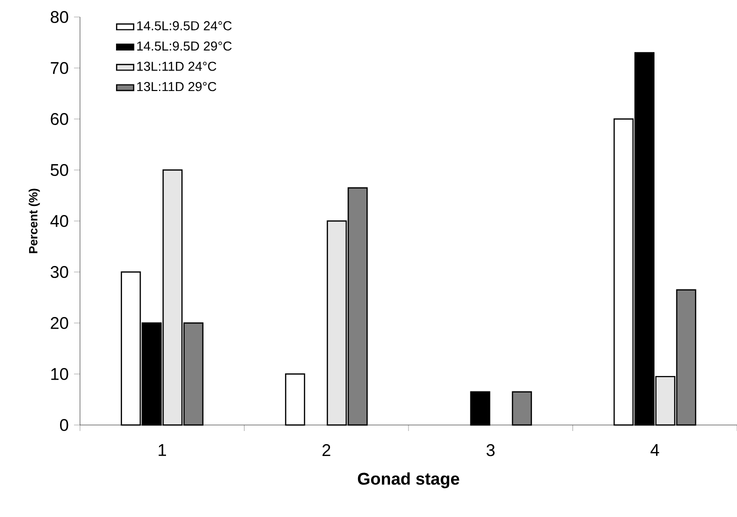 The height and width of the screenshot is (517, 737). Describe the element at coordinates (59, 272) in the screenshot. I see `y-tick-label: 30` at that location.